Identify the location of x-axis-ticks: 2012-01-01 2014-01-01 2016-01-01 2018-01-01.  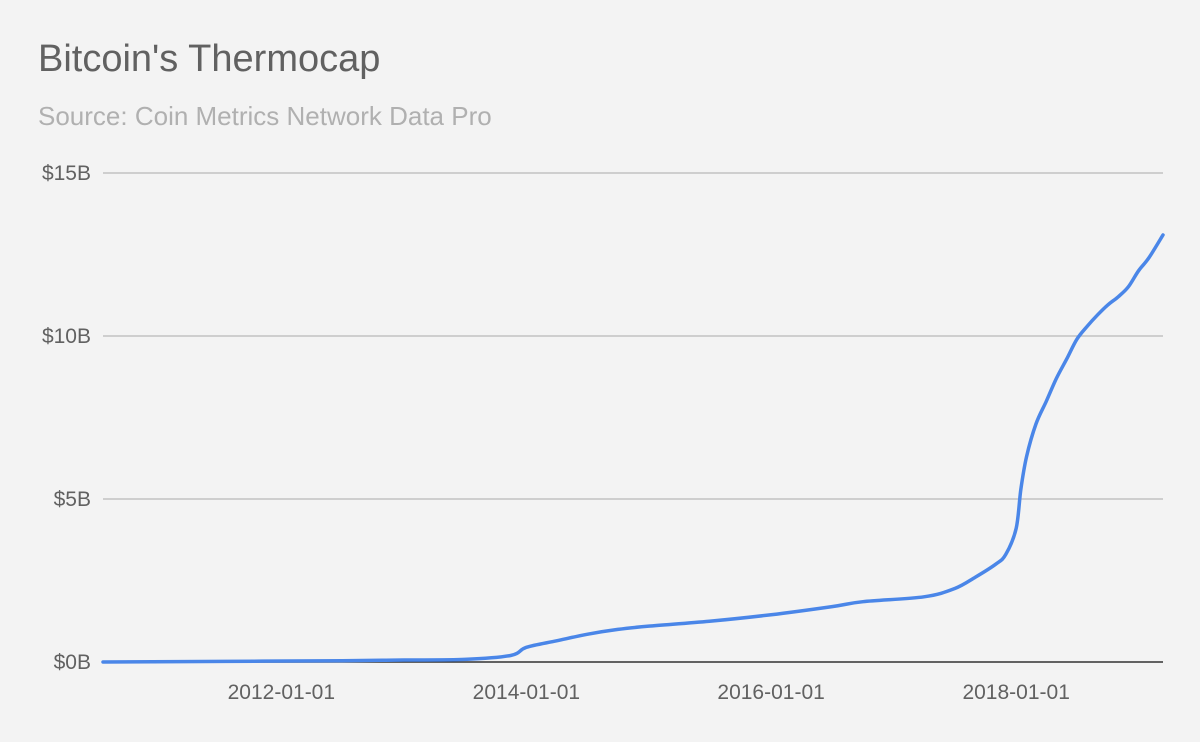
(649, 692).